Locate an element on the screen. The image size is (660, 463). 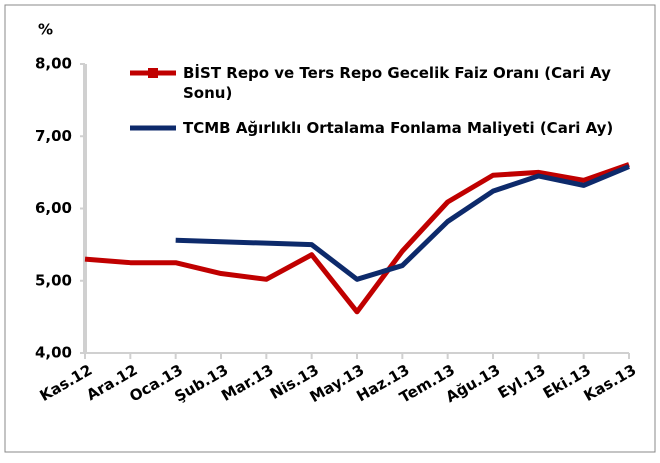
y-tick-label: 4,00 is located at coordinates (53, 353).